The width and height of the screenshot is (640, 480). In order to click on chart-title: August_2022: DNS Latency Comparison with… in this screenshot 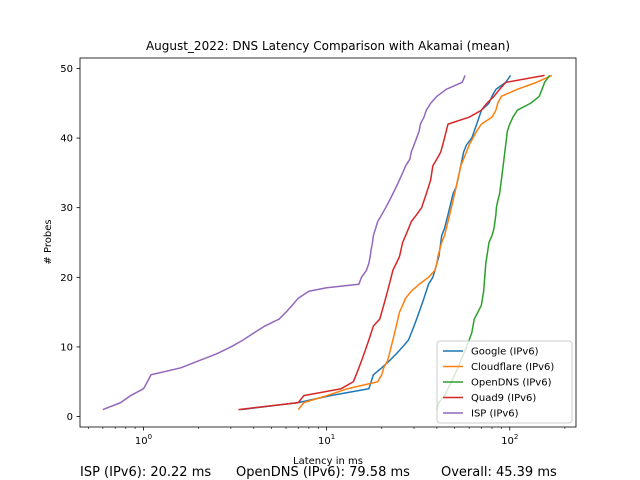, I will do `click(328, 46)`.